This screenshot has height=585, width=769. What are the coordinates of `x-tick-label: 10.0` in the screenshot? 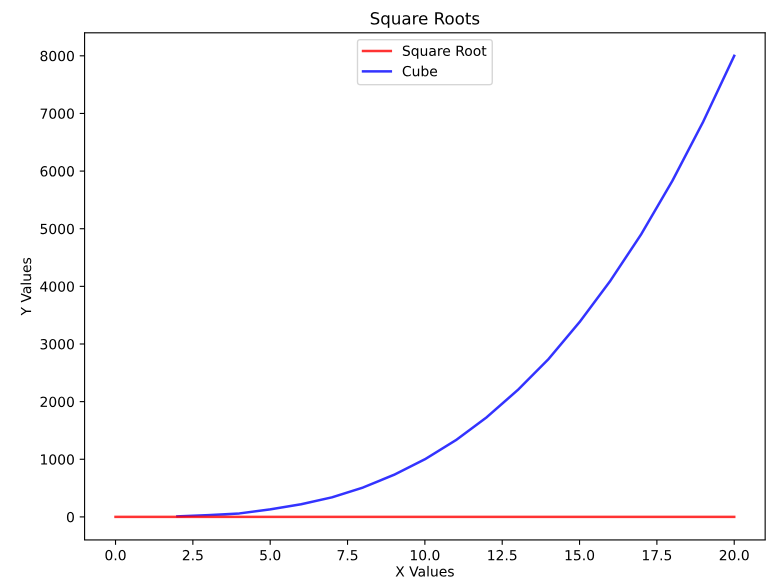 It's located at (425, 555).